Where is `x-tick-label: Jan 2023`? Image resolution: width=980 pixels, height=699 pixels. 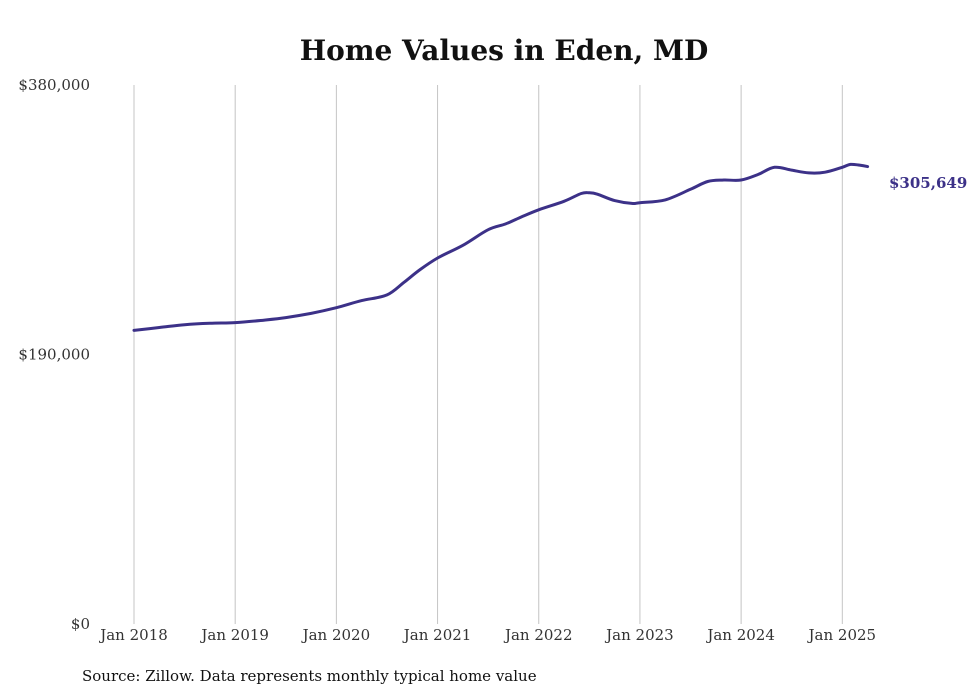 x-tick-label: Jan 2023 is located at coordinates (639, 635).